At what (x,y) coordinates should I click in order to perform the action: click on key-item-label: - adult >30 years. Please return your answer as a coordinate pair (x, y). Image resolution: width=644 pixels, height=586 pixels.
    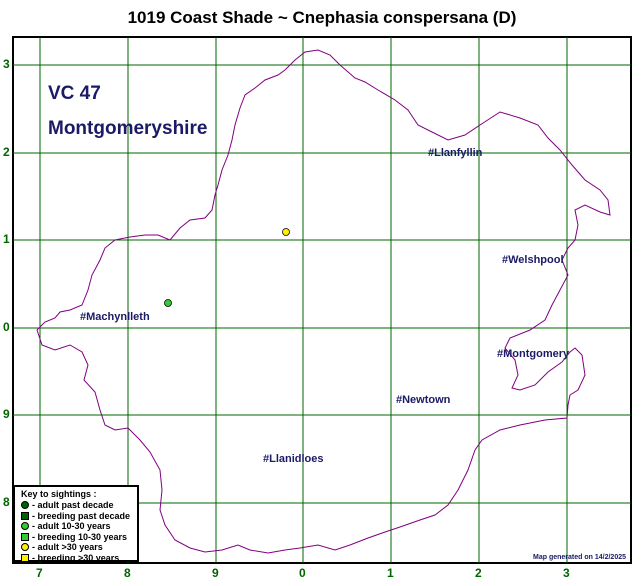
    Looking at the image, I should click on (67, 547).